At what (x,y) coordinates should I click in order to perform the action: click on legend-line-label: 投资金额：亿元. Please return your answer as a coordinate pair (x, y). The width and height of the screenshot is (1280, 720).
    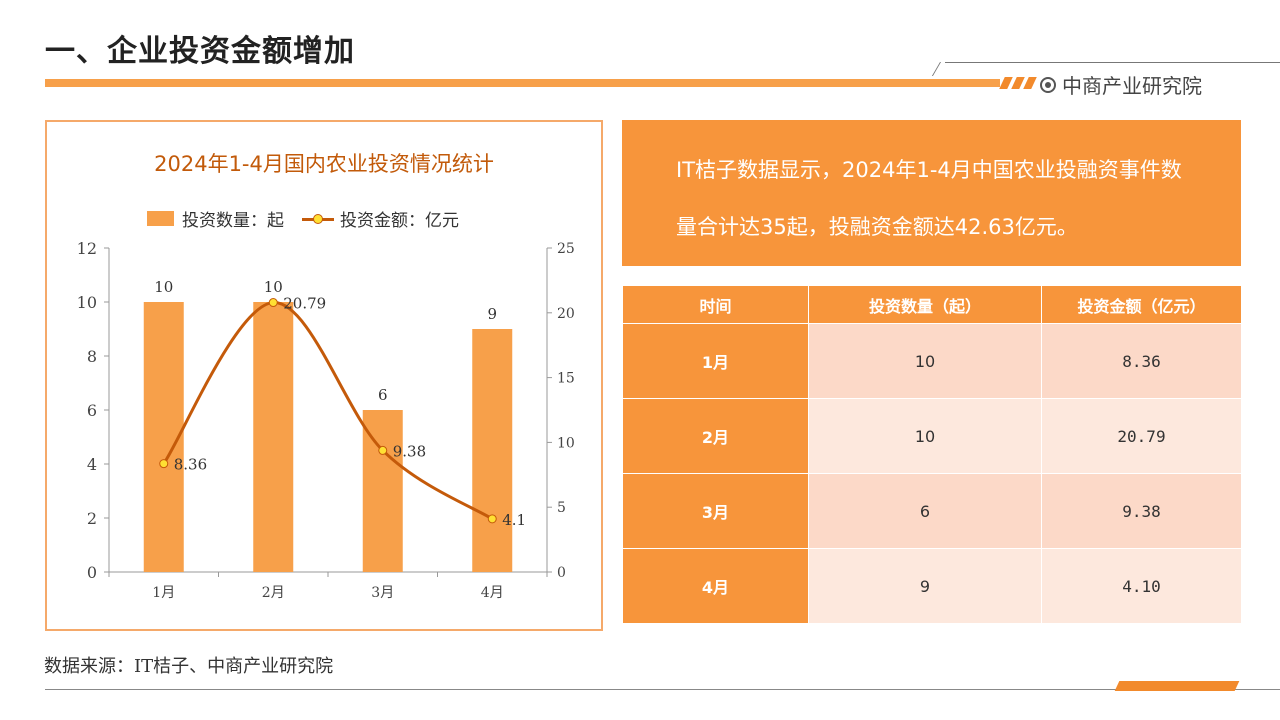
    Looking at the image, I should click on (399, 221).